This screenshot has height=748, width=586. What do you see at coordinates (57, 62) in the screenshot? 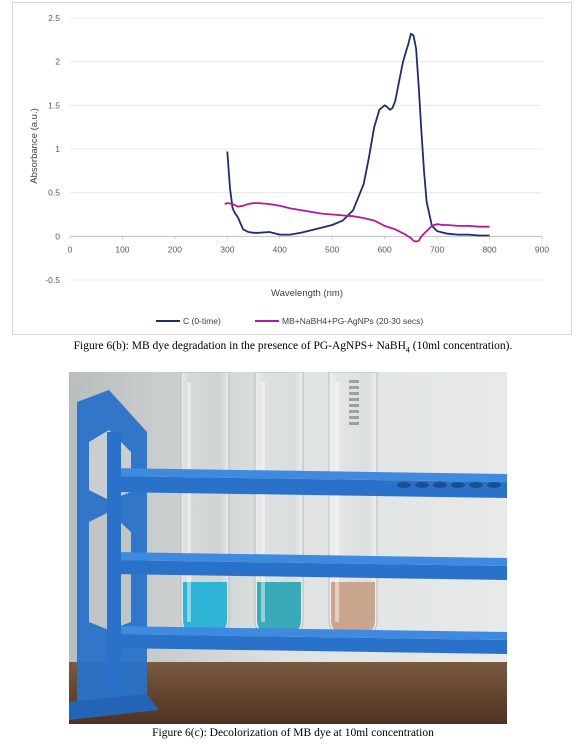
I see `y-tick-label: 2` at bounding box center [57, 62].